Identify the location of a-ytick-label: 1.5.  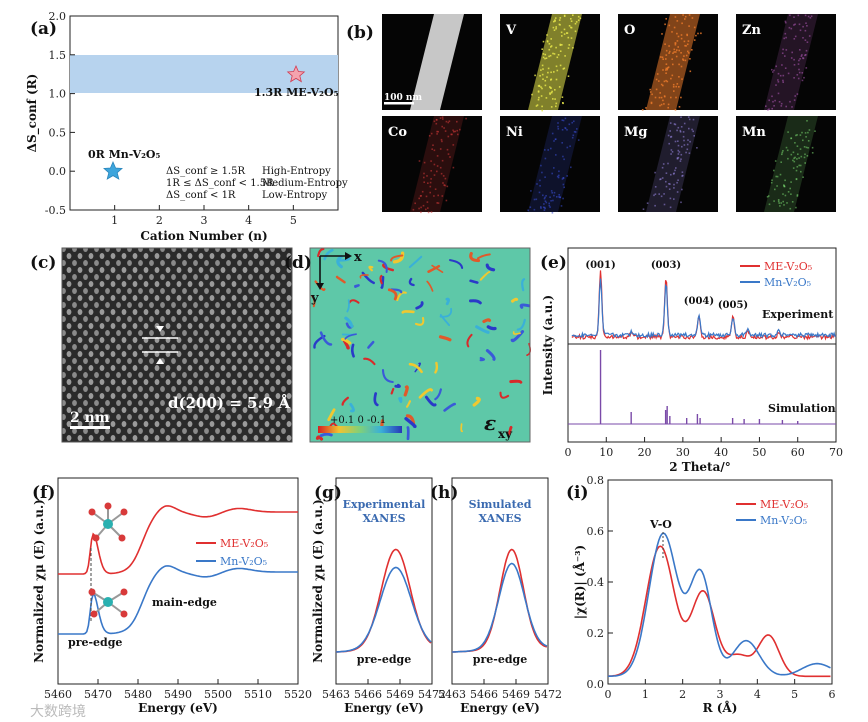
(58, 55).